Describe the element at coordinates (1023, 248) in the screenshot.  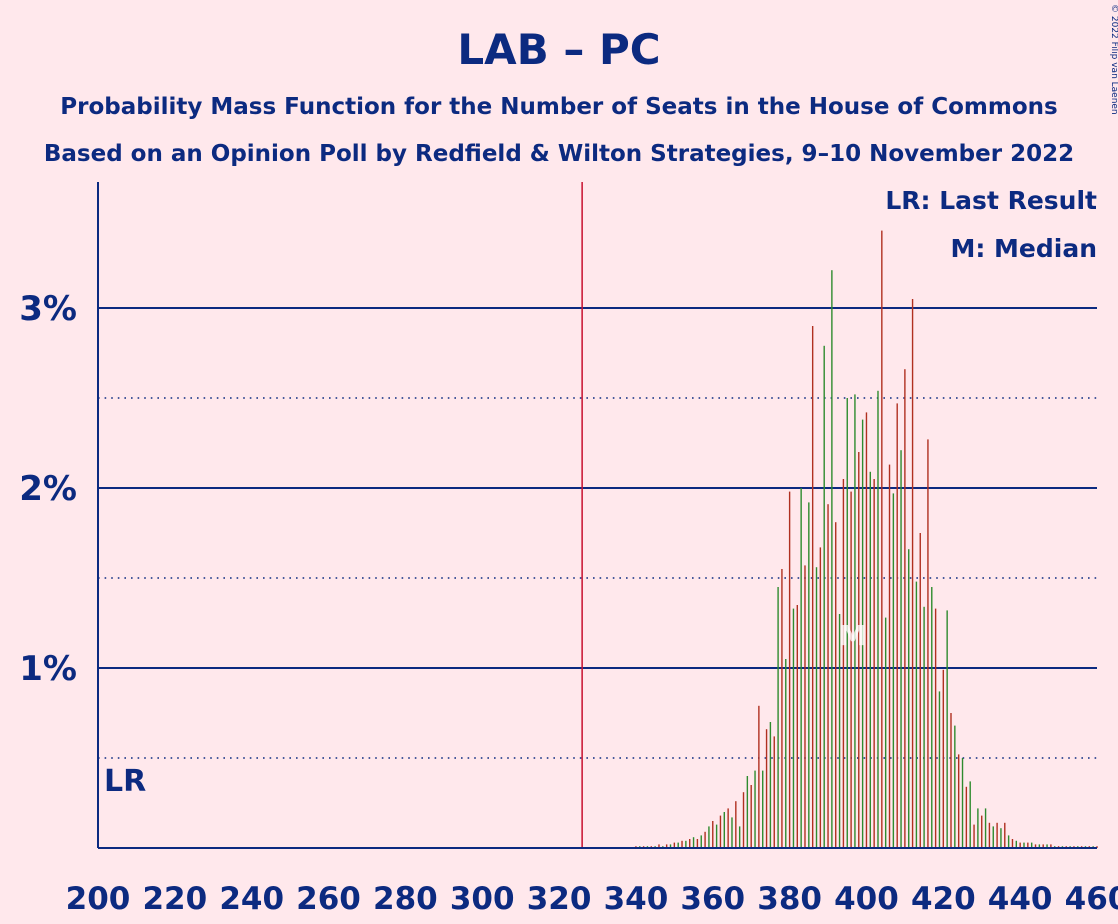
I see `legend-median: M: Median` at that location.